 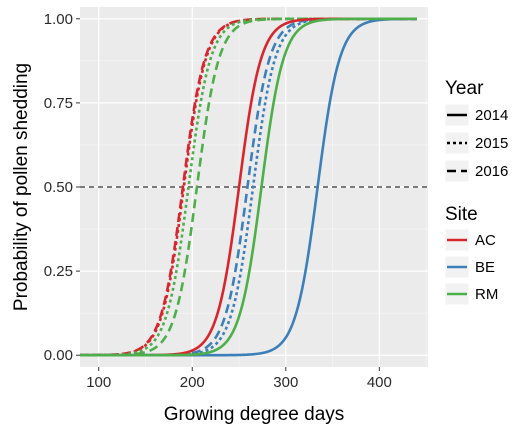 What do you see at coordinates (58, 271) in the screenshot?
I see `y-tick-label: 0.25` at bounding box center [58, 271].